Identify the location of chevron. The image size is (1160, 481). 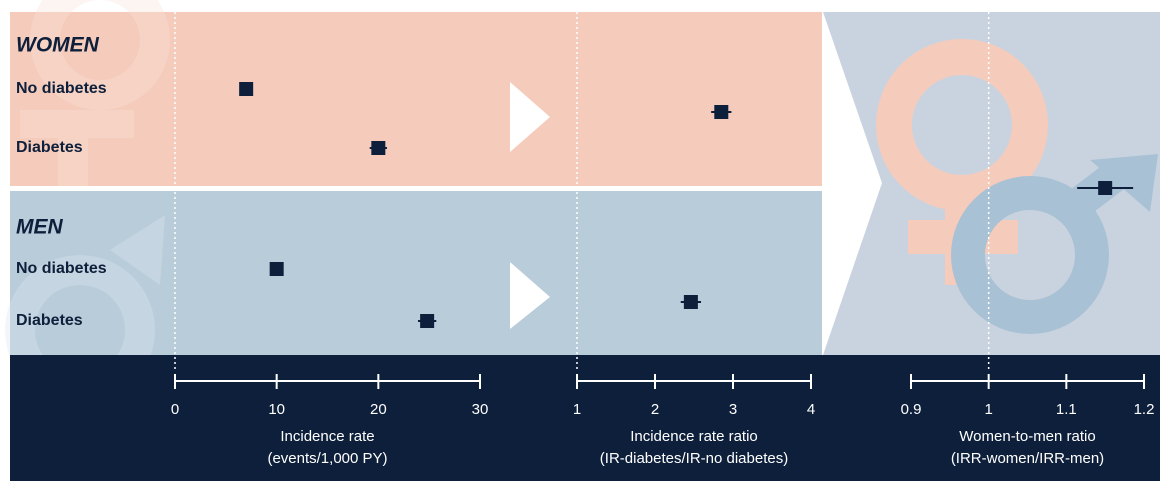
(852, 183).